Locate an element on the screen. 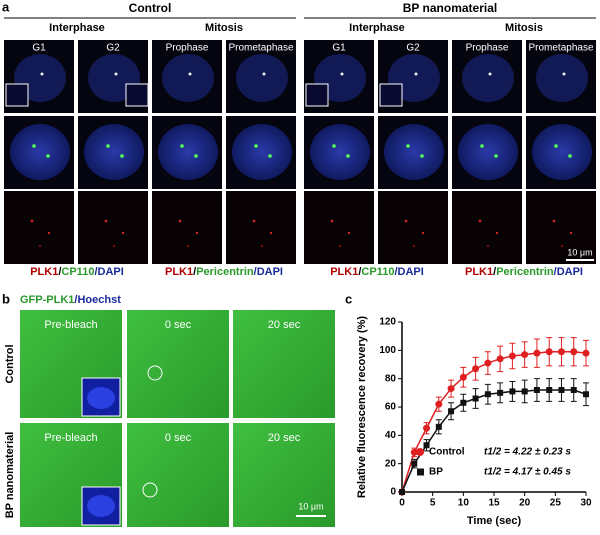 The width and height of the screenshot is (600, 535). x-tick-label: 30 is located at coordinates (586, 503).